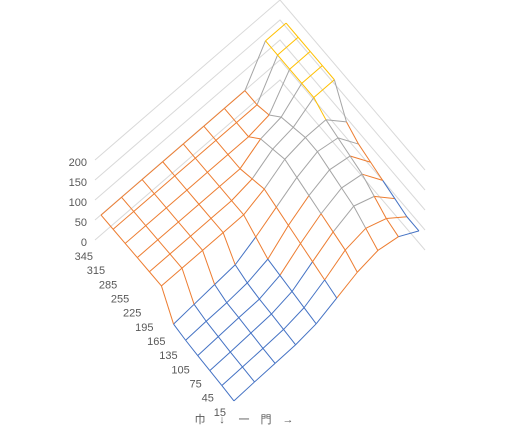 The width and height of the screenshot is (524, 426). What do you see at coordinates (132, 314) in the screenshot?
I see `depth-tick-label: 225` at bounding box center [132, 314].